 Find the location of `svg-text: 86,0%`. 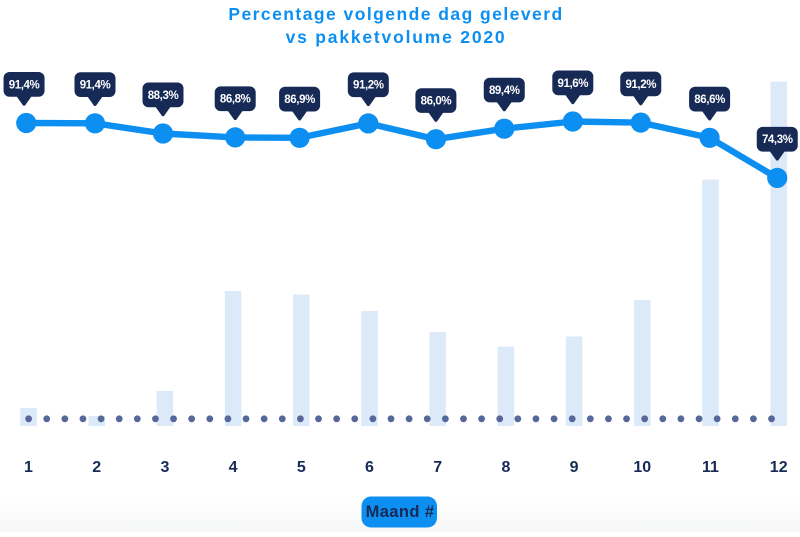

svg-text: 86,0% is located at coordinates (436, 102).